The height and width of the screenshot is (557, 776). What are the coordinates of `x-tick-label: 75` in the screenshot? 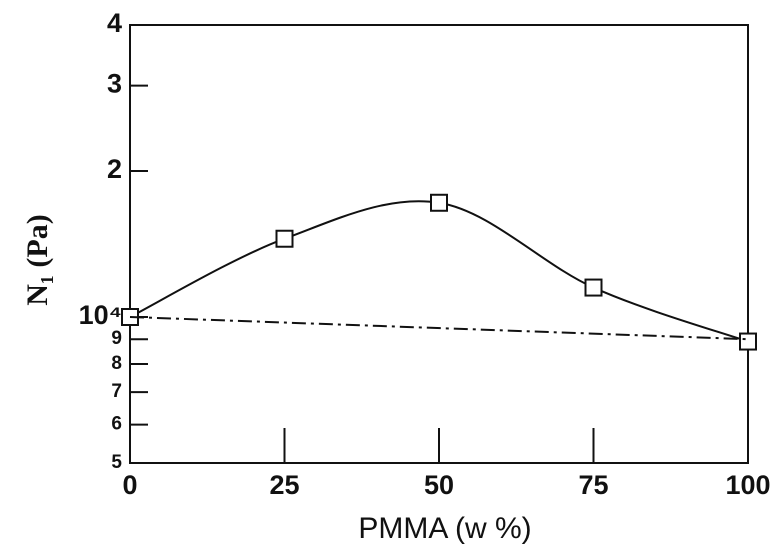 It's located at (593, 485).